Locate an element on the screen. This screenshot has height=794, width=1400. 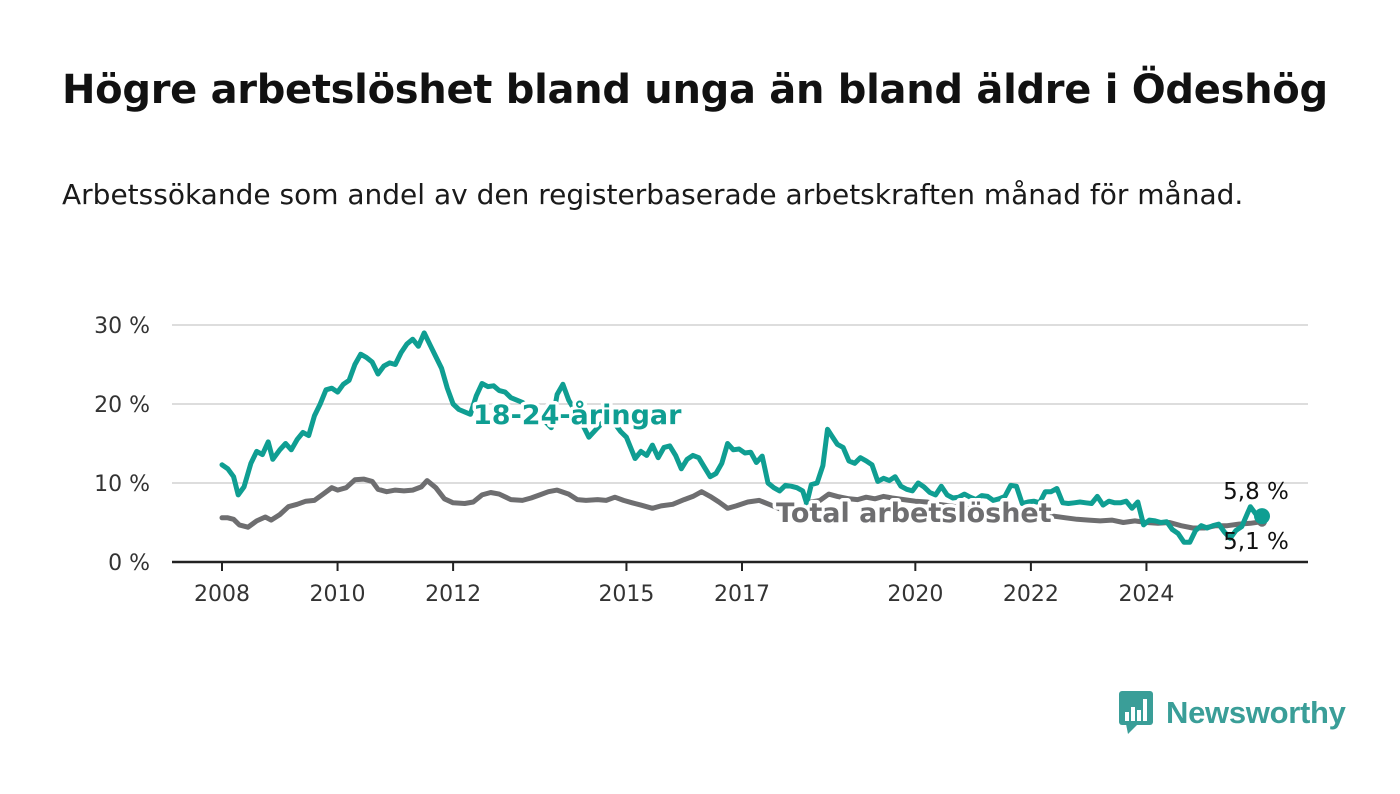
y-tick-label: 10 % is located at coordinates (122, 484).